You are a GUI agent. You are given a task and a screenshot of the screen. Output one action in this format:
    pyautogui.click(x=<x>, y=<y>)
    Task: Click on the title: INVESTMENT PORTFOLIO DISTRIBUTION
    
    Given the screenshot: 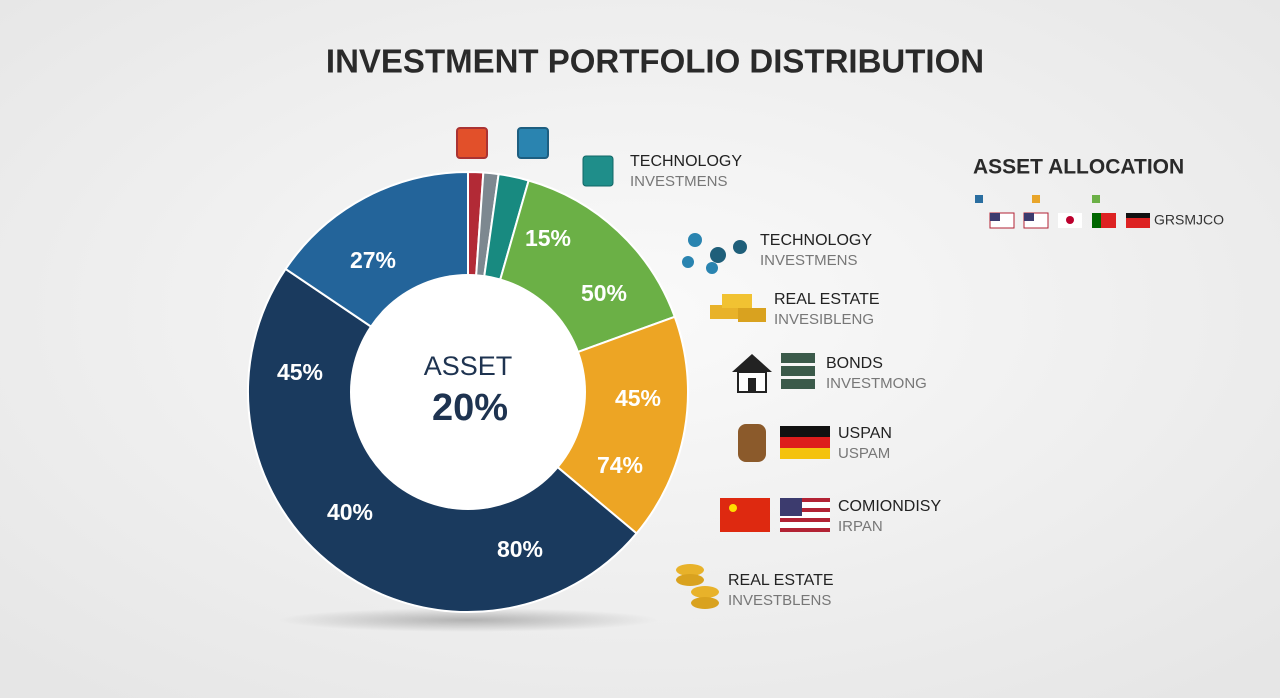 What is the action you would take?
    pyautogui.click(x=655, y=61)
    